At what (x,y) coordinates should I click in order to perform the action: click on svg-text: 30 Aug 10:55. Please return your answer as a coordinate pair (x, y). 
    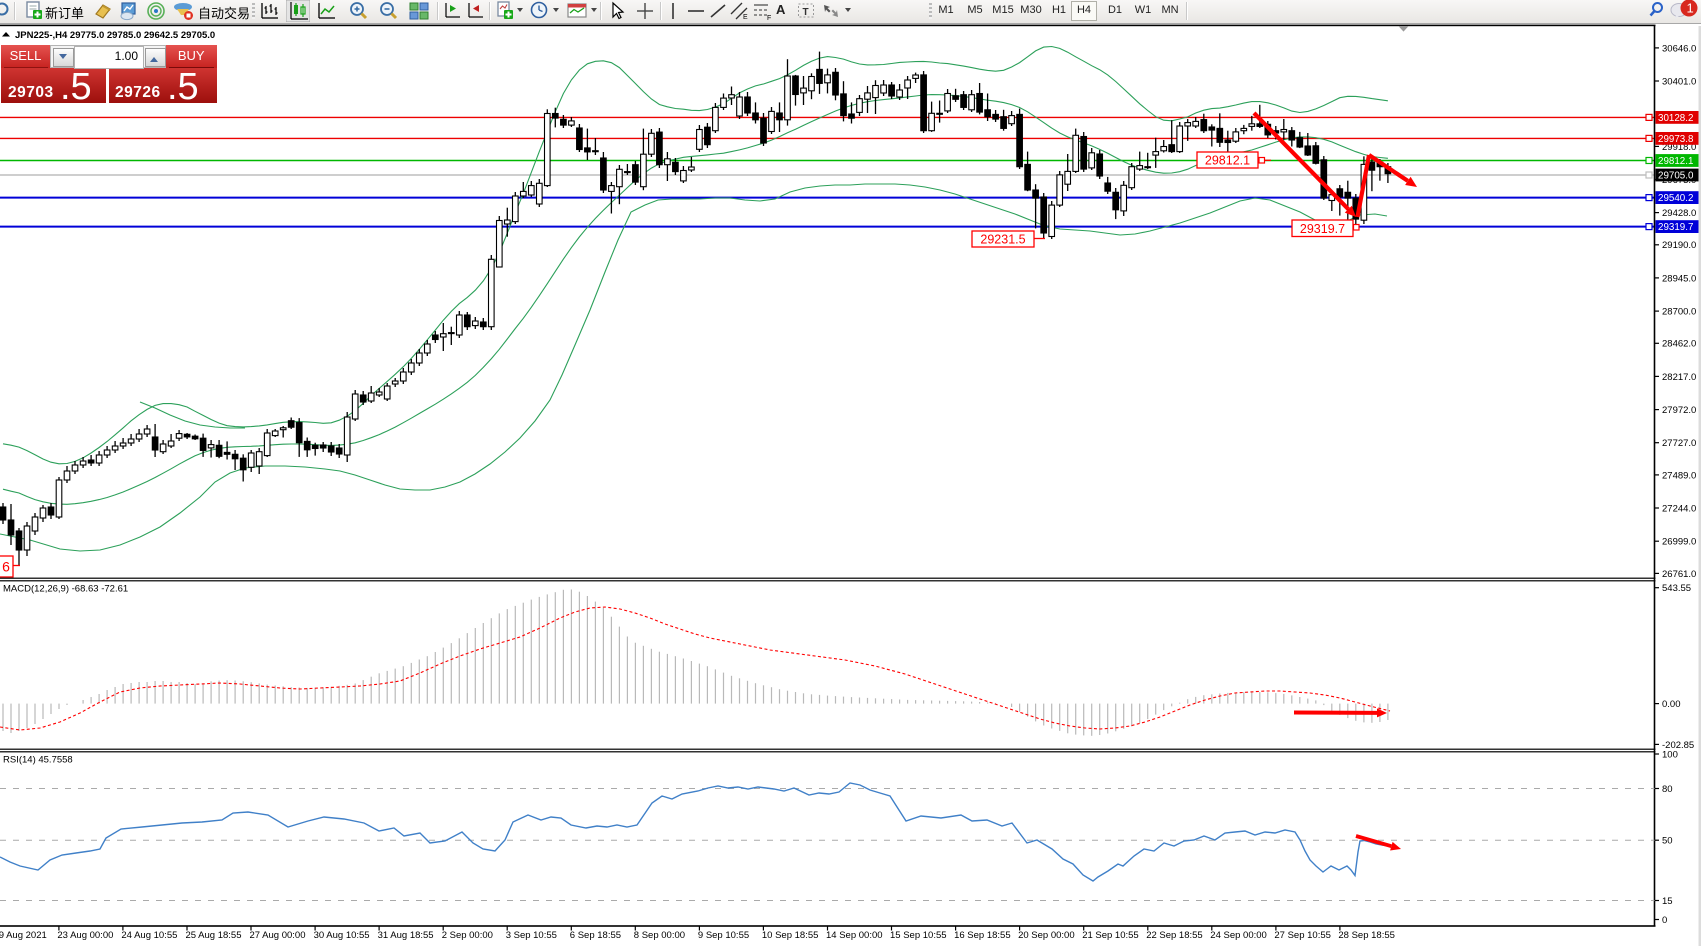
    Looking at the image, I should click on (342, 935).